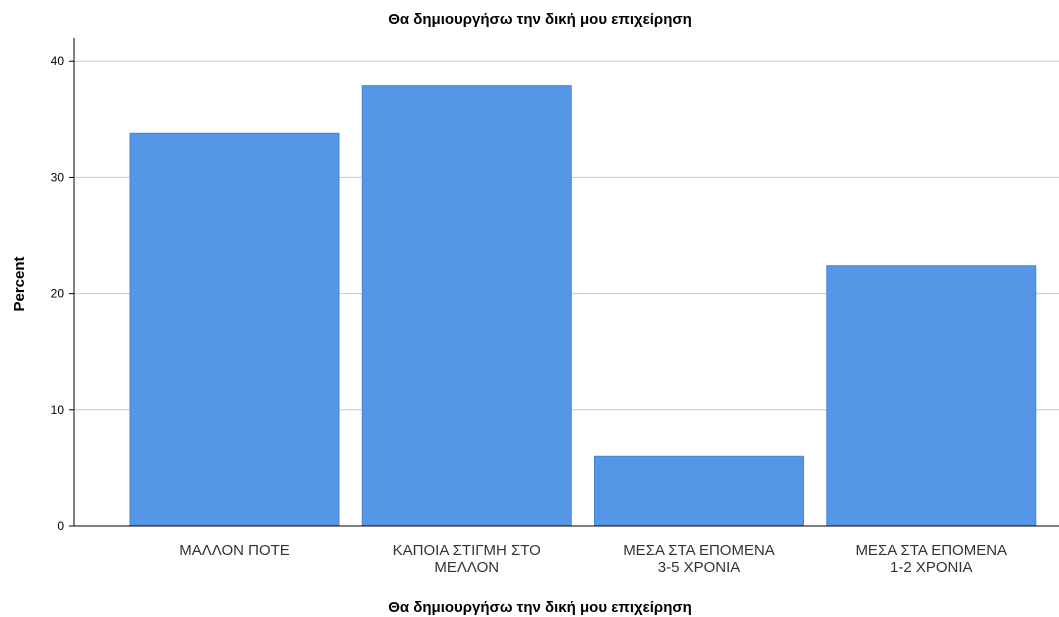  What do you see at coordinates (58, 410) in the screenshot?
I see `y-tick-label: 10` at bounding box center [58, 410].